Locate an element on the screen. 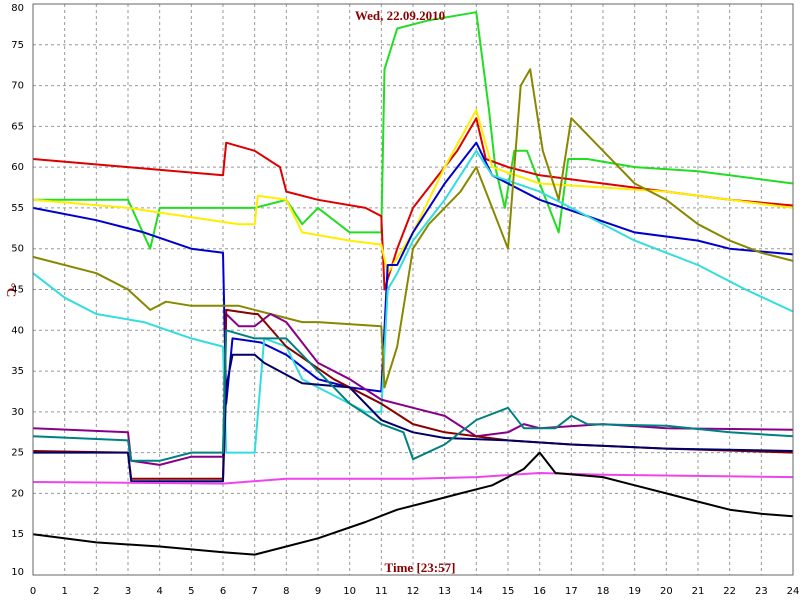  y-tick-label: 25 is located at coordinates (17, 453).